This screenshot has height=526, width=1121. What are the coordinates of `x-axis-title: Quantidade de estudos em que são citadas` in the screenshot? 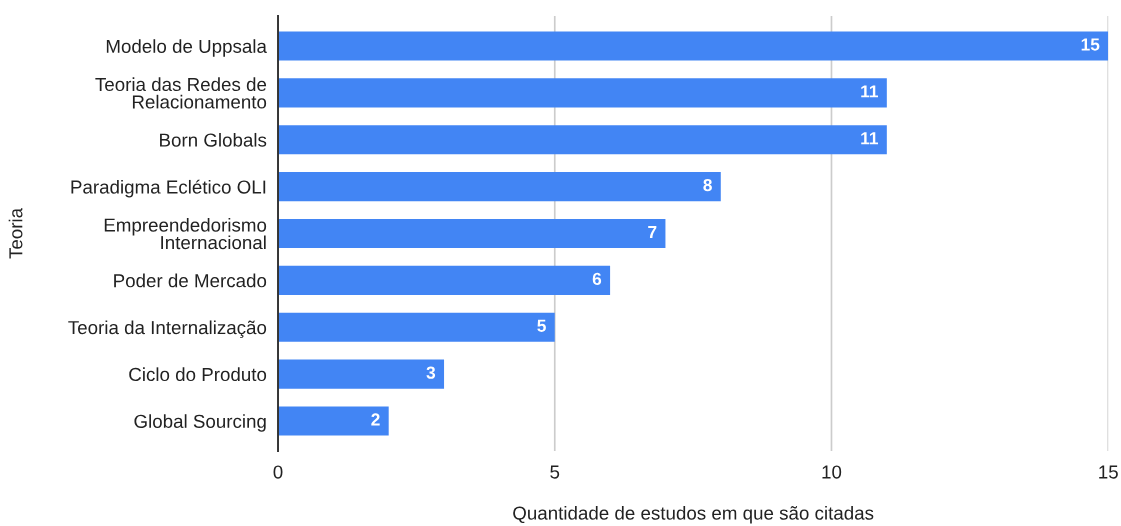 It's located at (693, 514).